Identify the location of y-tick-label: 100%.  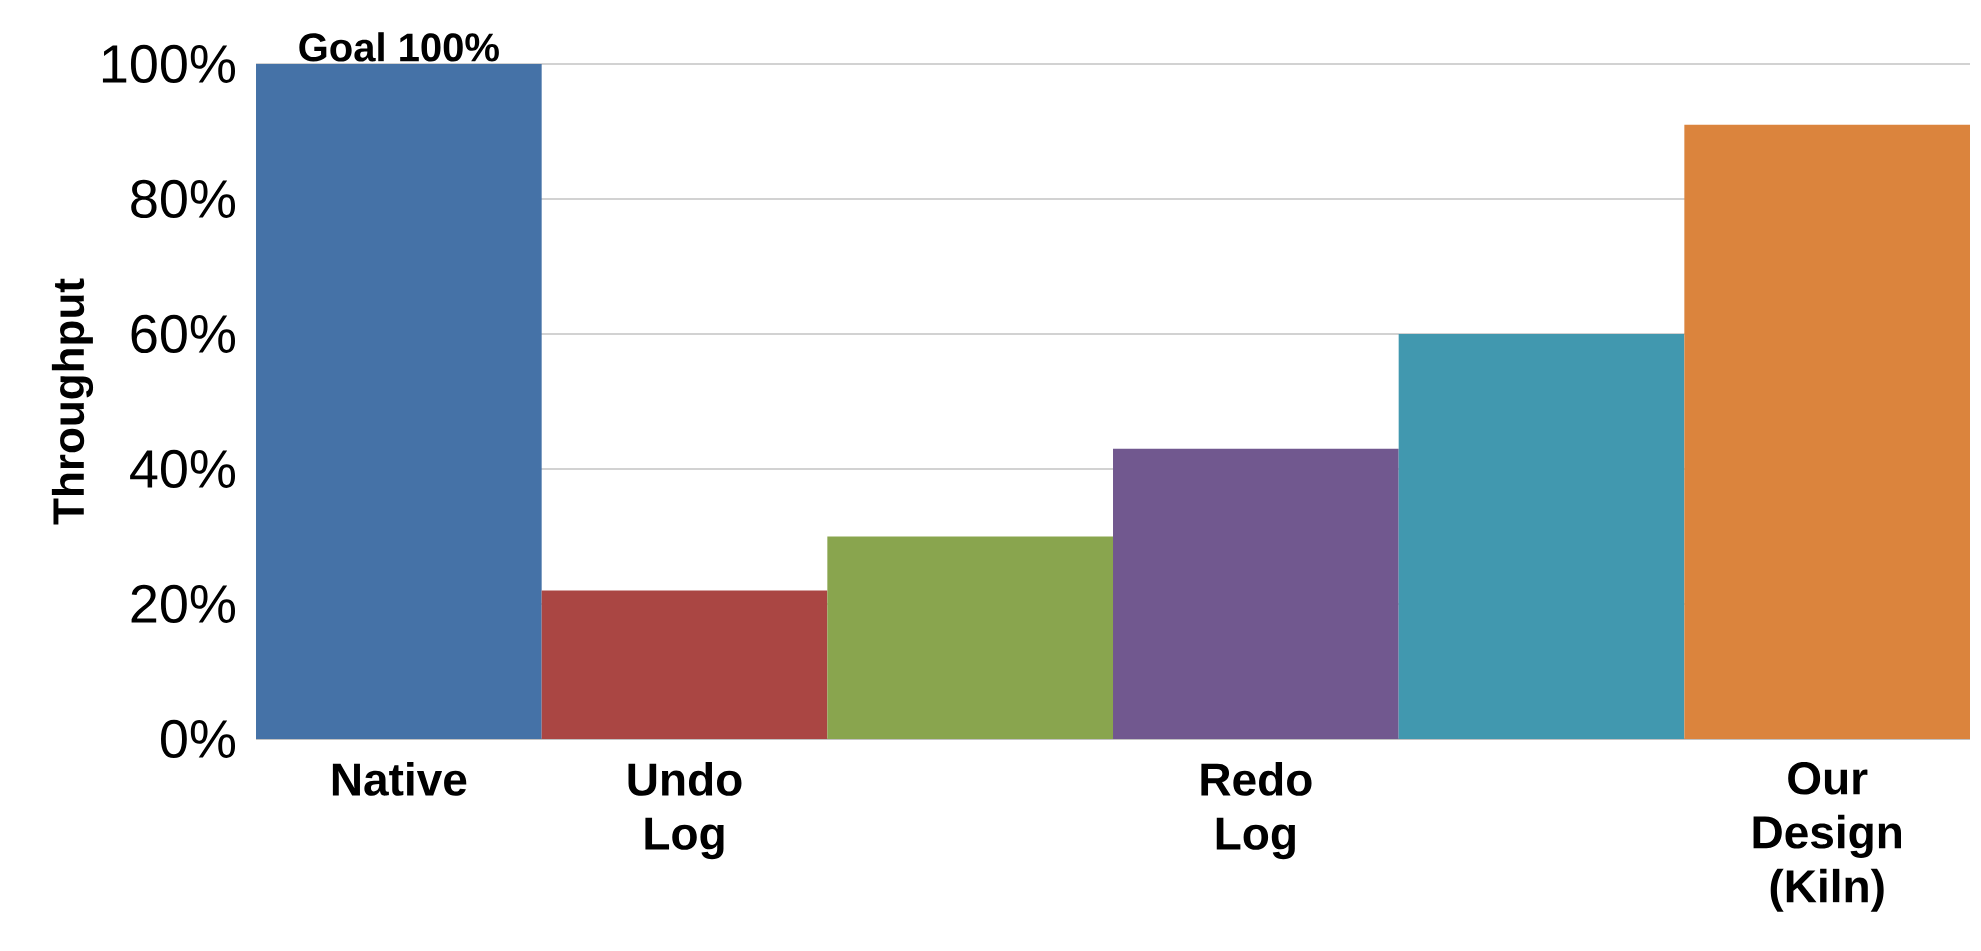
(169, 64).